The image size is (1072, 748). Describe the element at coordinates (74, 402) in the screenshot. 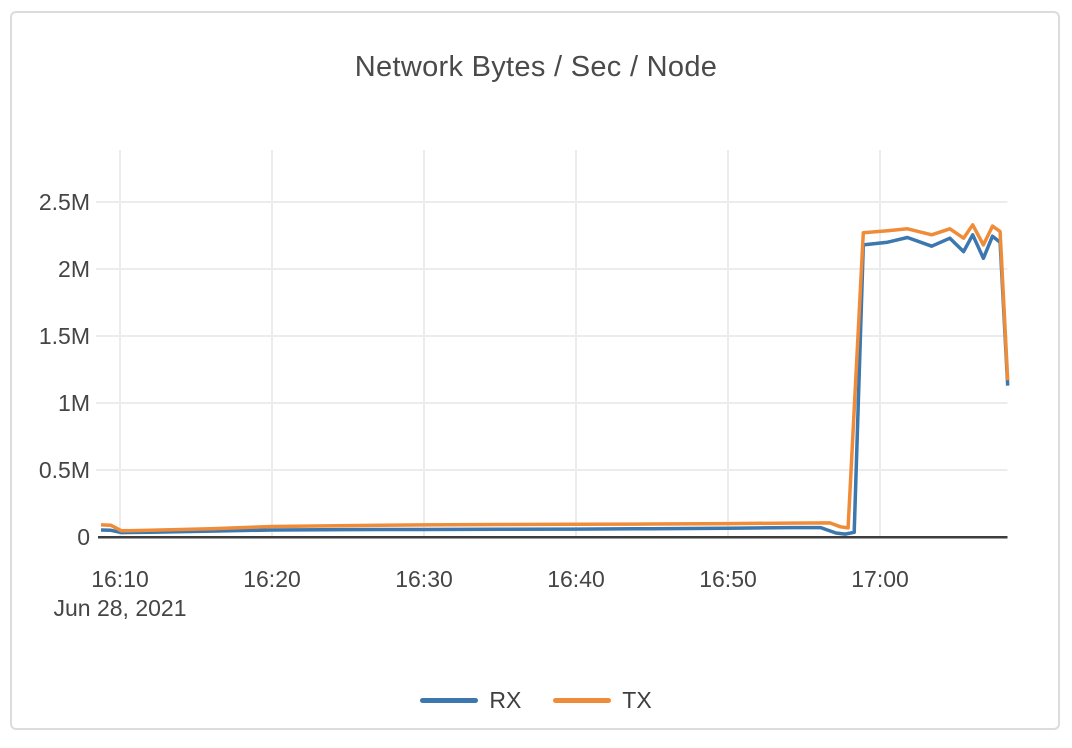

I see `y-axis-tick-label: 1M` at that location.